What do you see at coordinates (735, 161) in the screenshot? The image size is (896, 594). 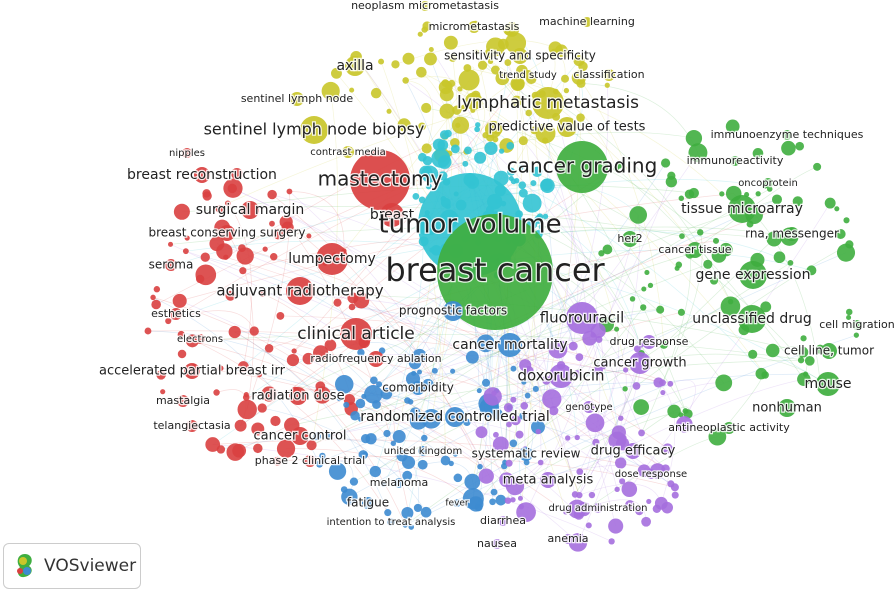 I see `node-label: immunoreactivity` at bounding box center [735, 161].